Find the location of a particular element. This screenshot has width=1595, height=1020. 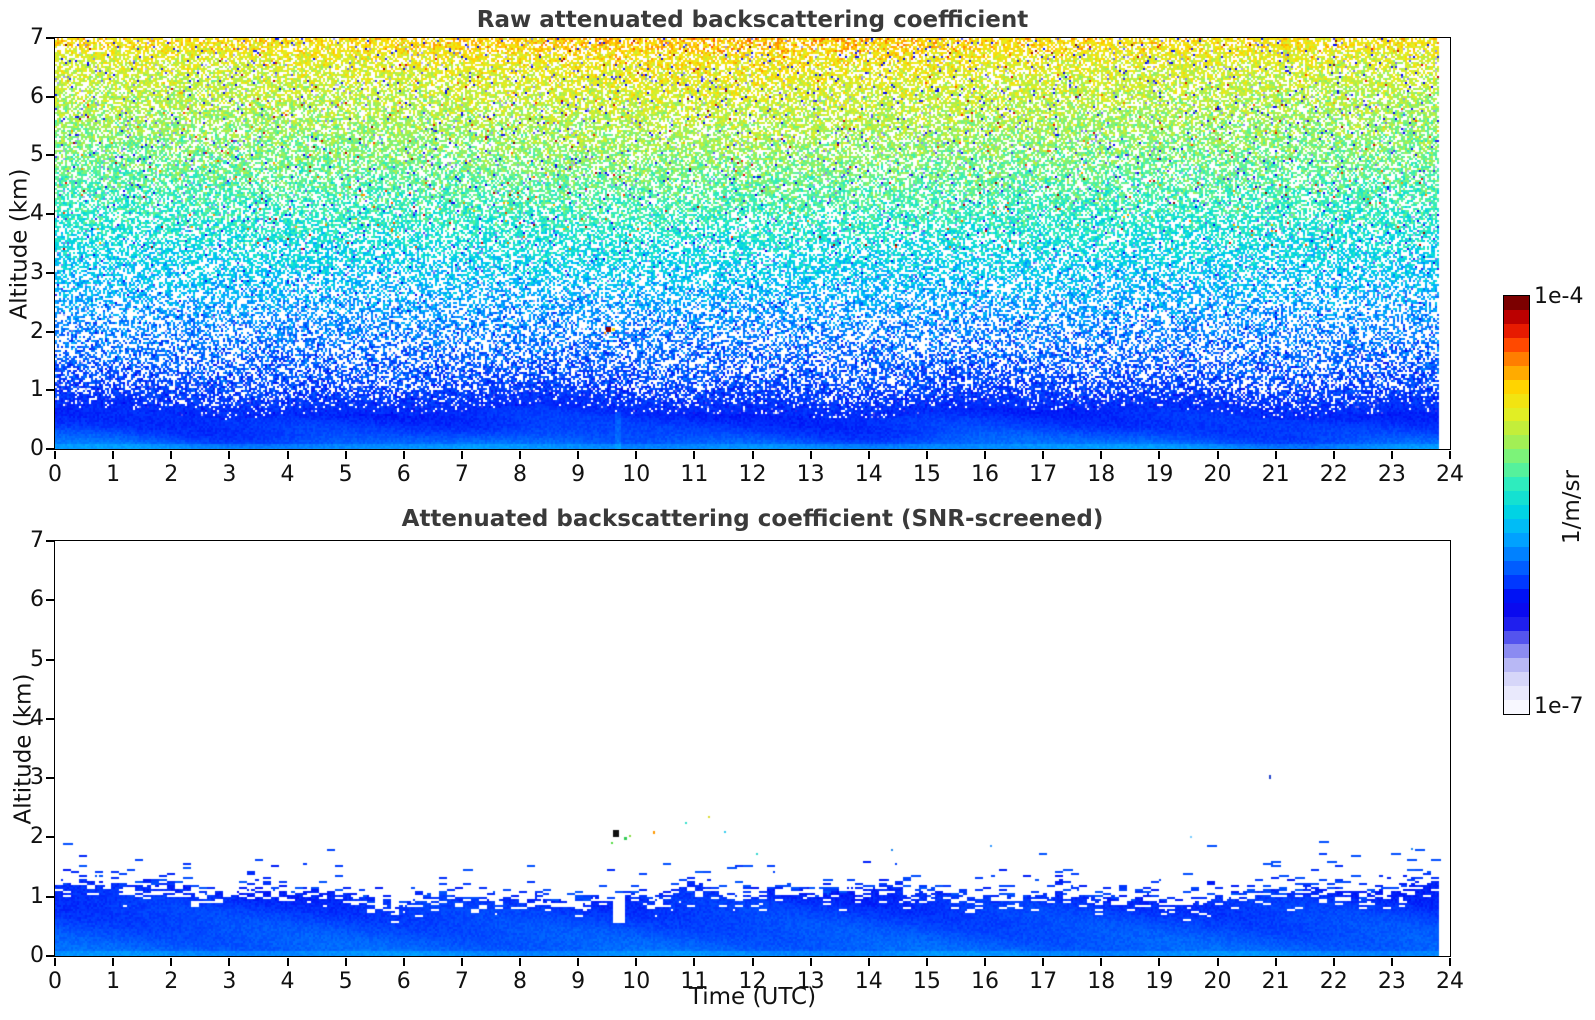

x-tick-label: 0 is located at coordinates (55, 981).